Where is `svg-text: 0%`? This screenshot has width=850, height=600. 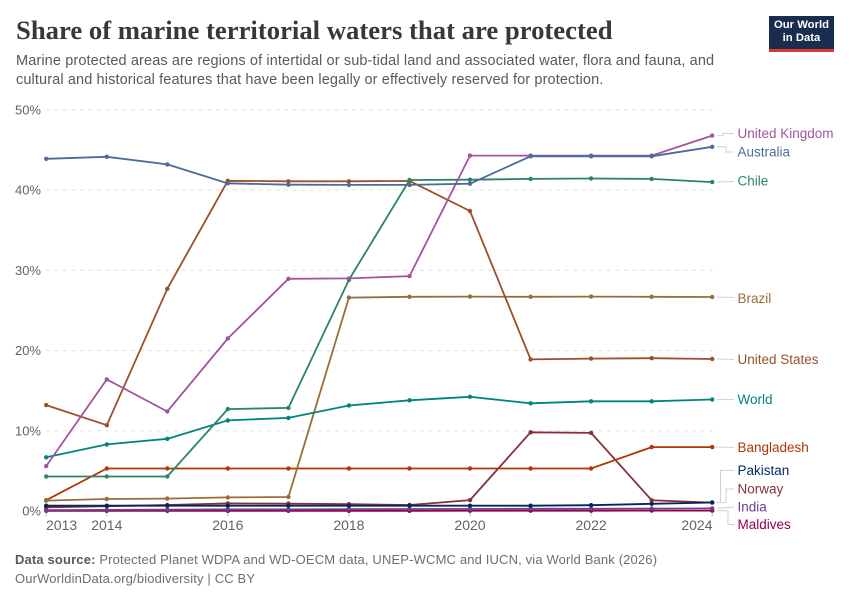
svg-text: 0% is located at coordinates (31, 511).